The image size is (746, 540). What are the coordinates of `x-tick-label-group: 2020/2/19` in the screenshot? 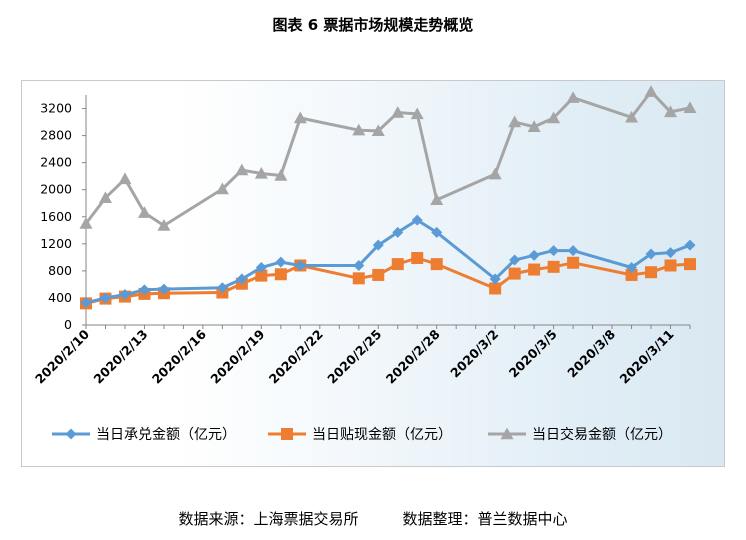 It's located at (237, 357).